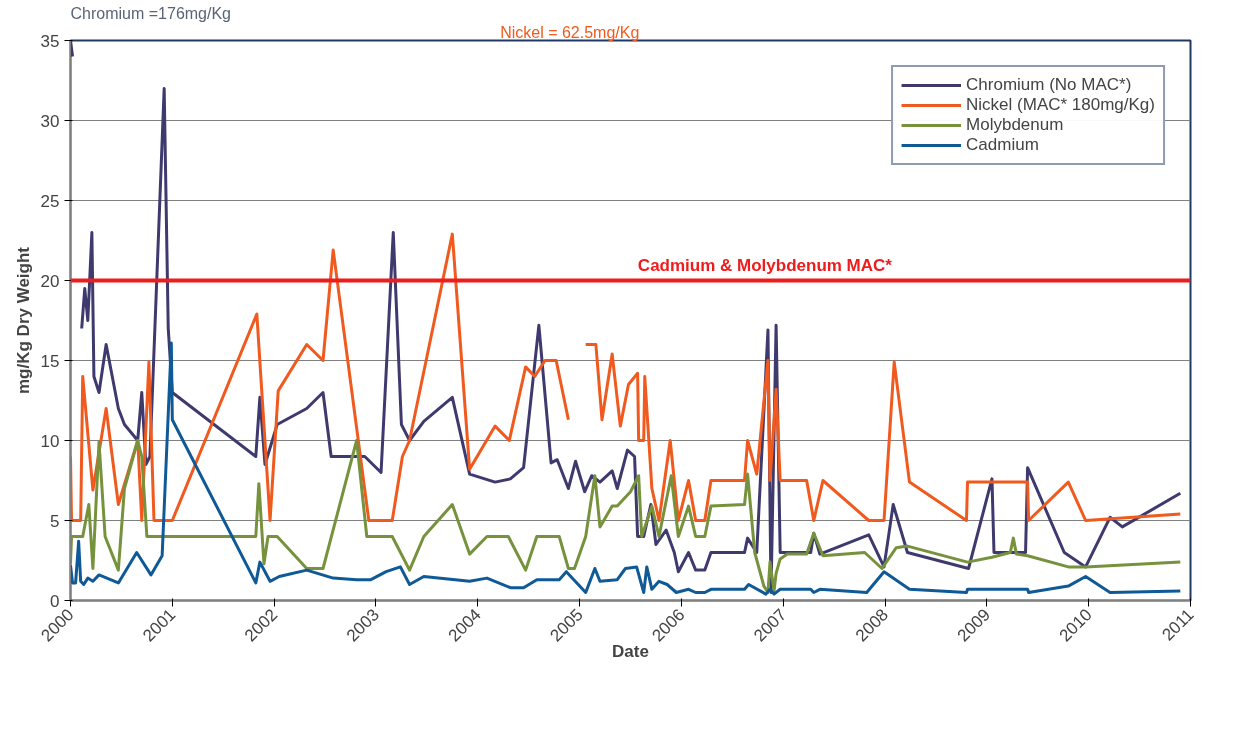  I want to click on y-axis-title: mg/Kg Dry Weight, so click(23, 320).